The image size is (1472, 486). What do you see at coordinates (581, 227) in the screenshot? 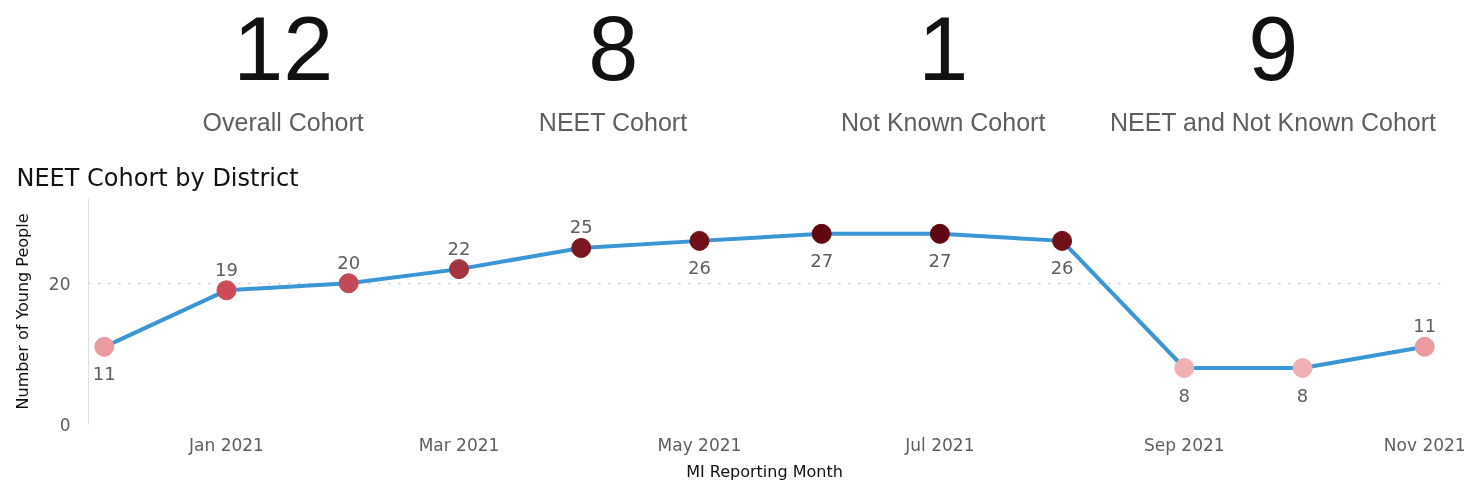
I see `data-label: 25` at bounding box center [581, 227].